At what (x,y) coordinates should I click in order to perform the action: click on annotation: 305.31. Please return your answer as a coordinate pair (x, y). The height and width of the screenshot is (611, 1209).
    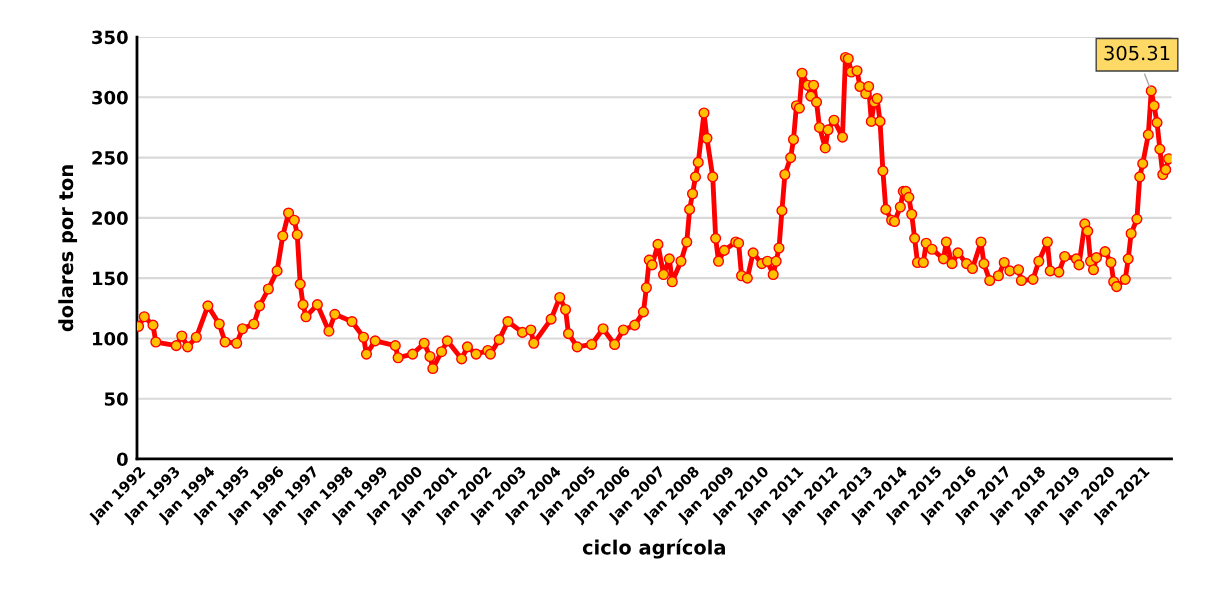
    Looking at the image, I should click on (1137, 53).